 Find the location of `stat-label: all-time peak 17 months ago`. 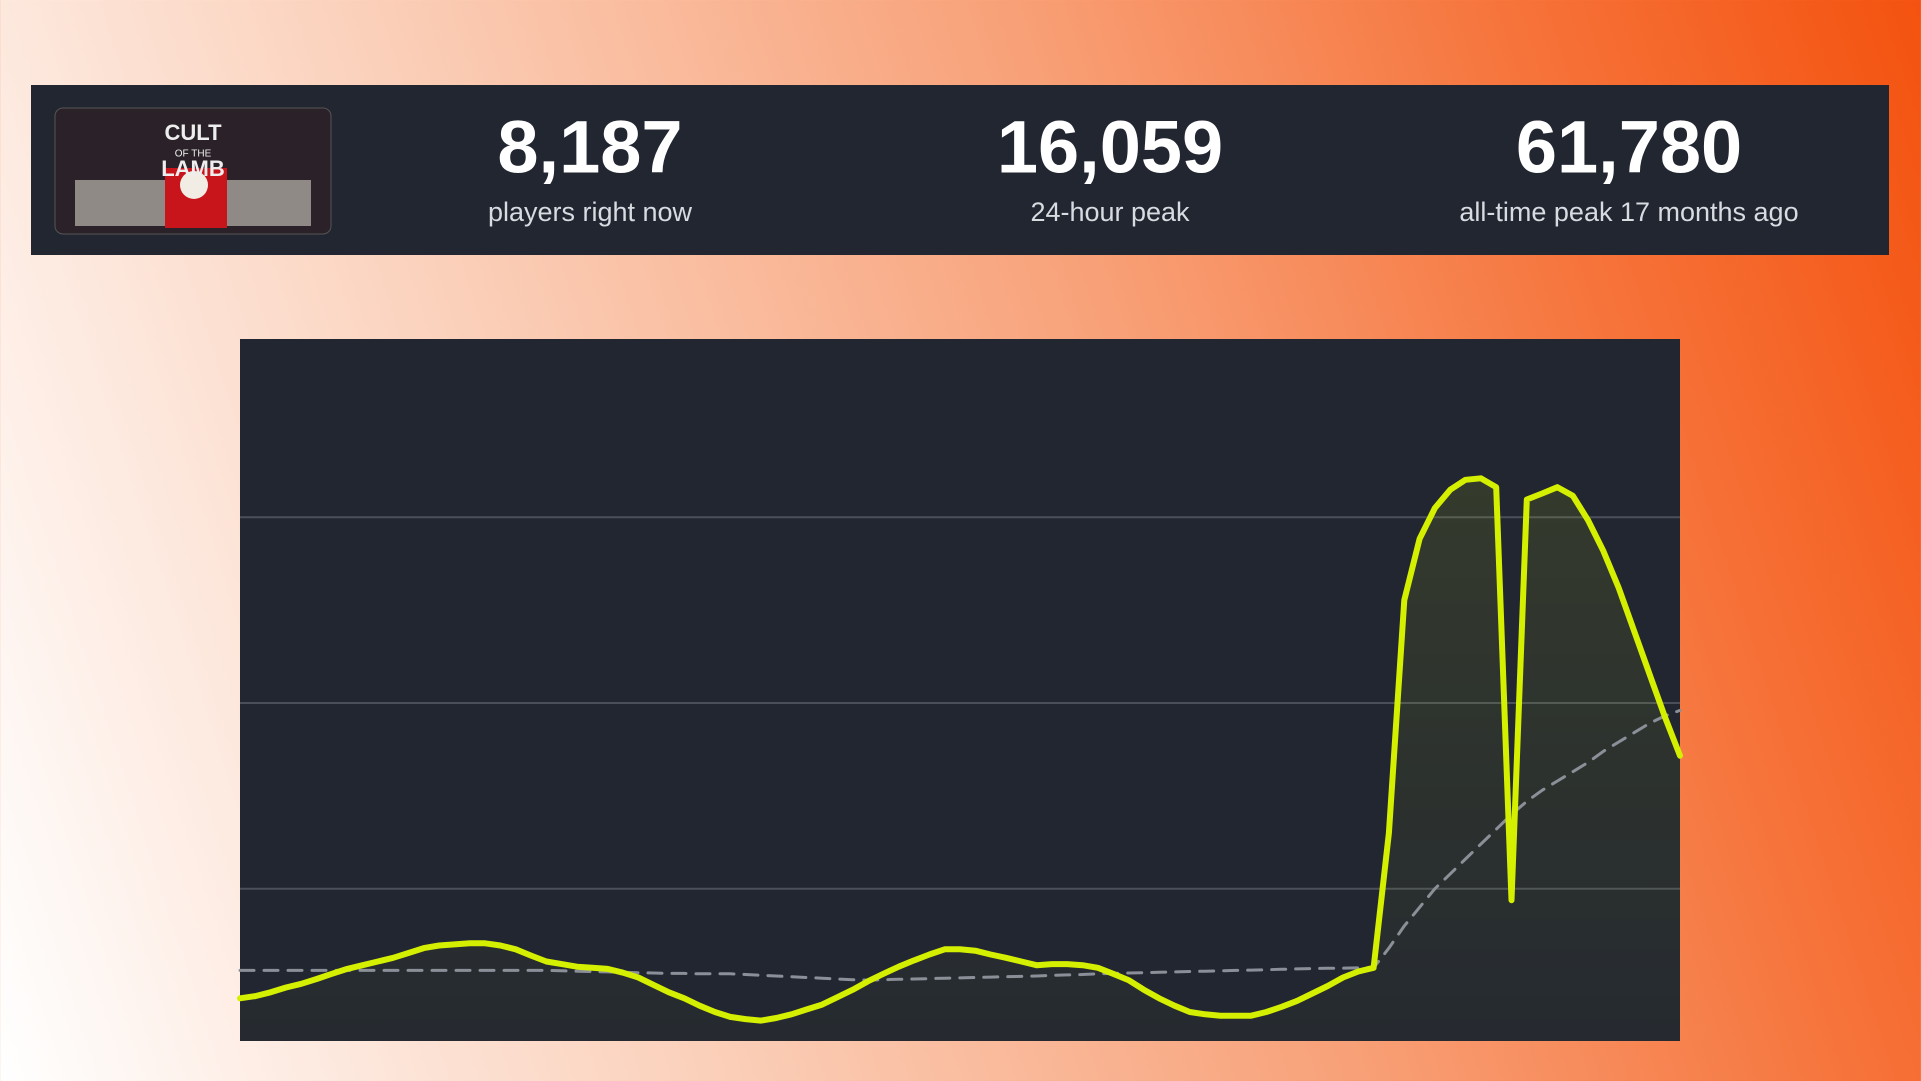

stat-label: all-time peak 17 months ago is located at coordinates (1628, 212).